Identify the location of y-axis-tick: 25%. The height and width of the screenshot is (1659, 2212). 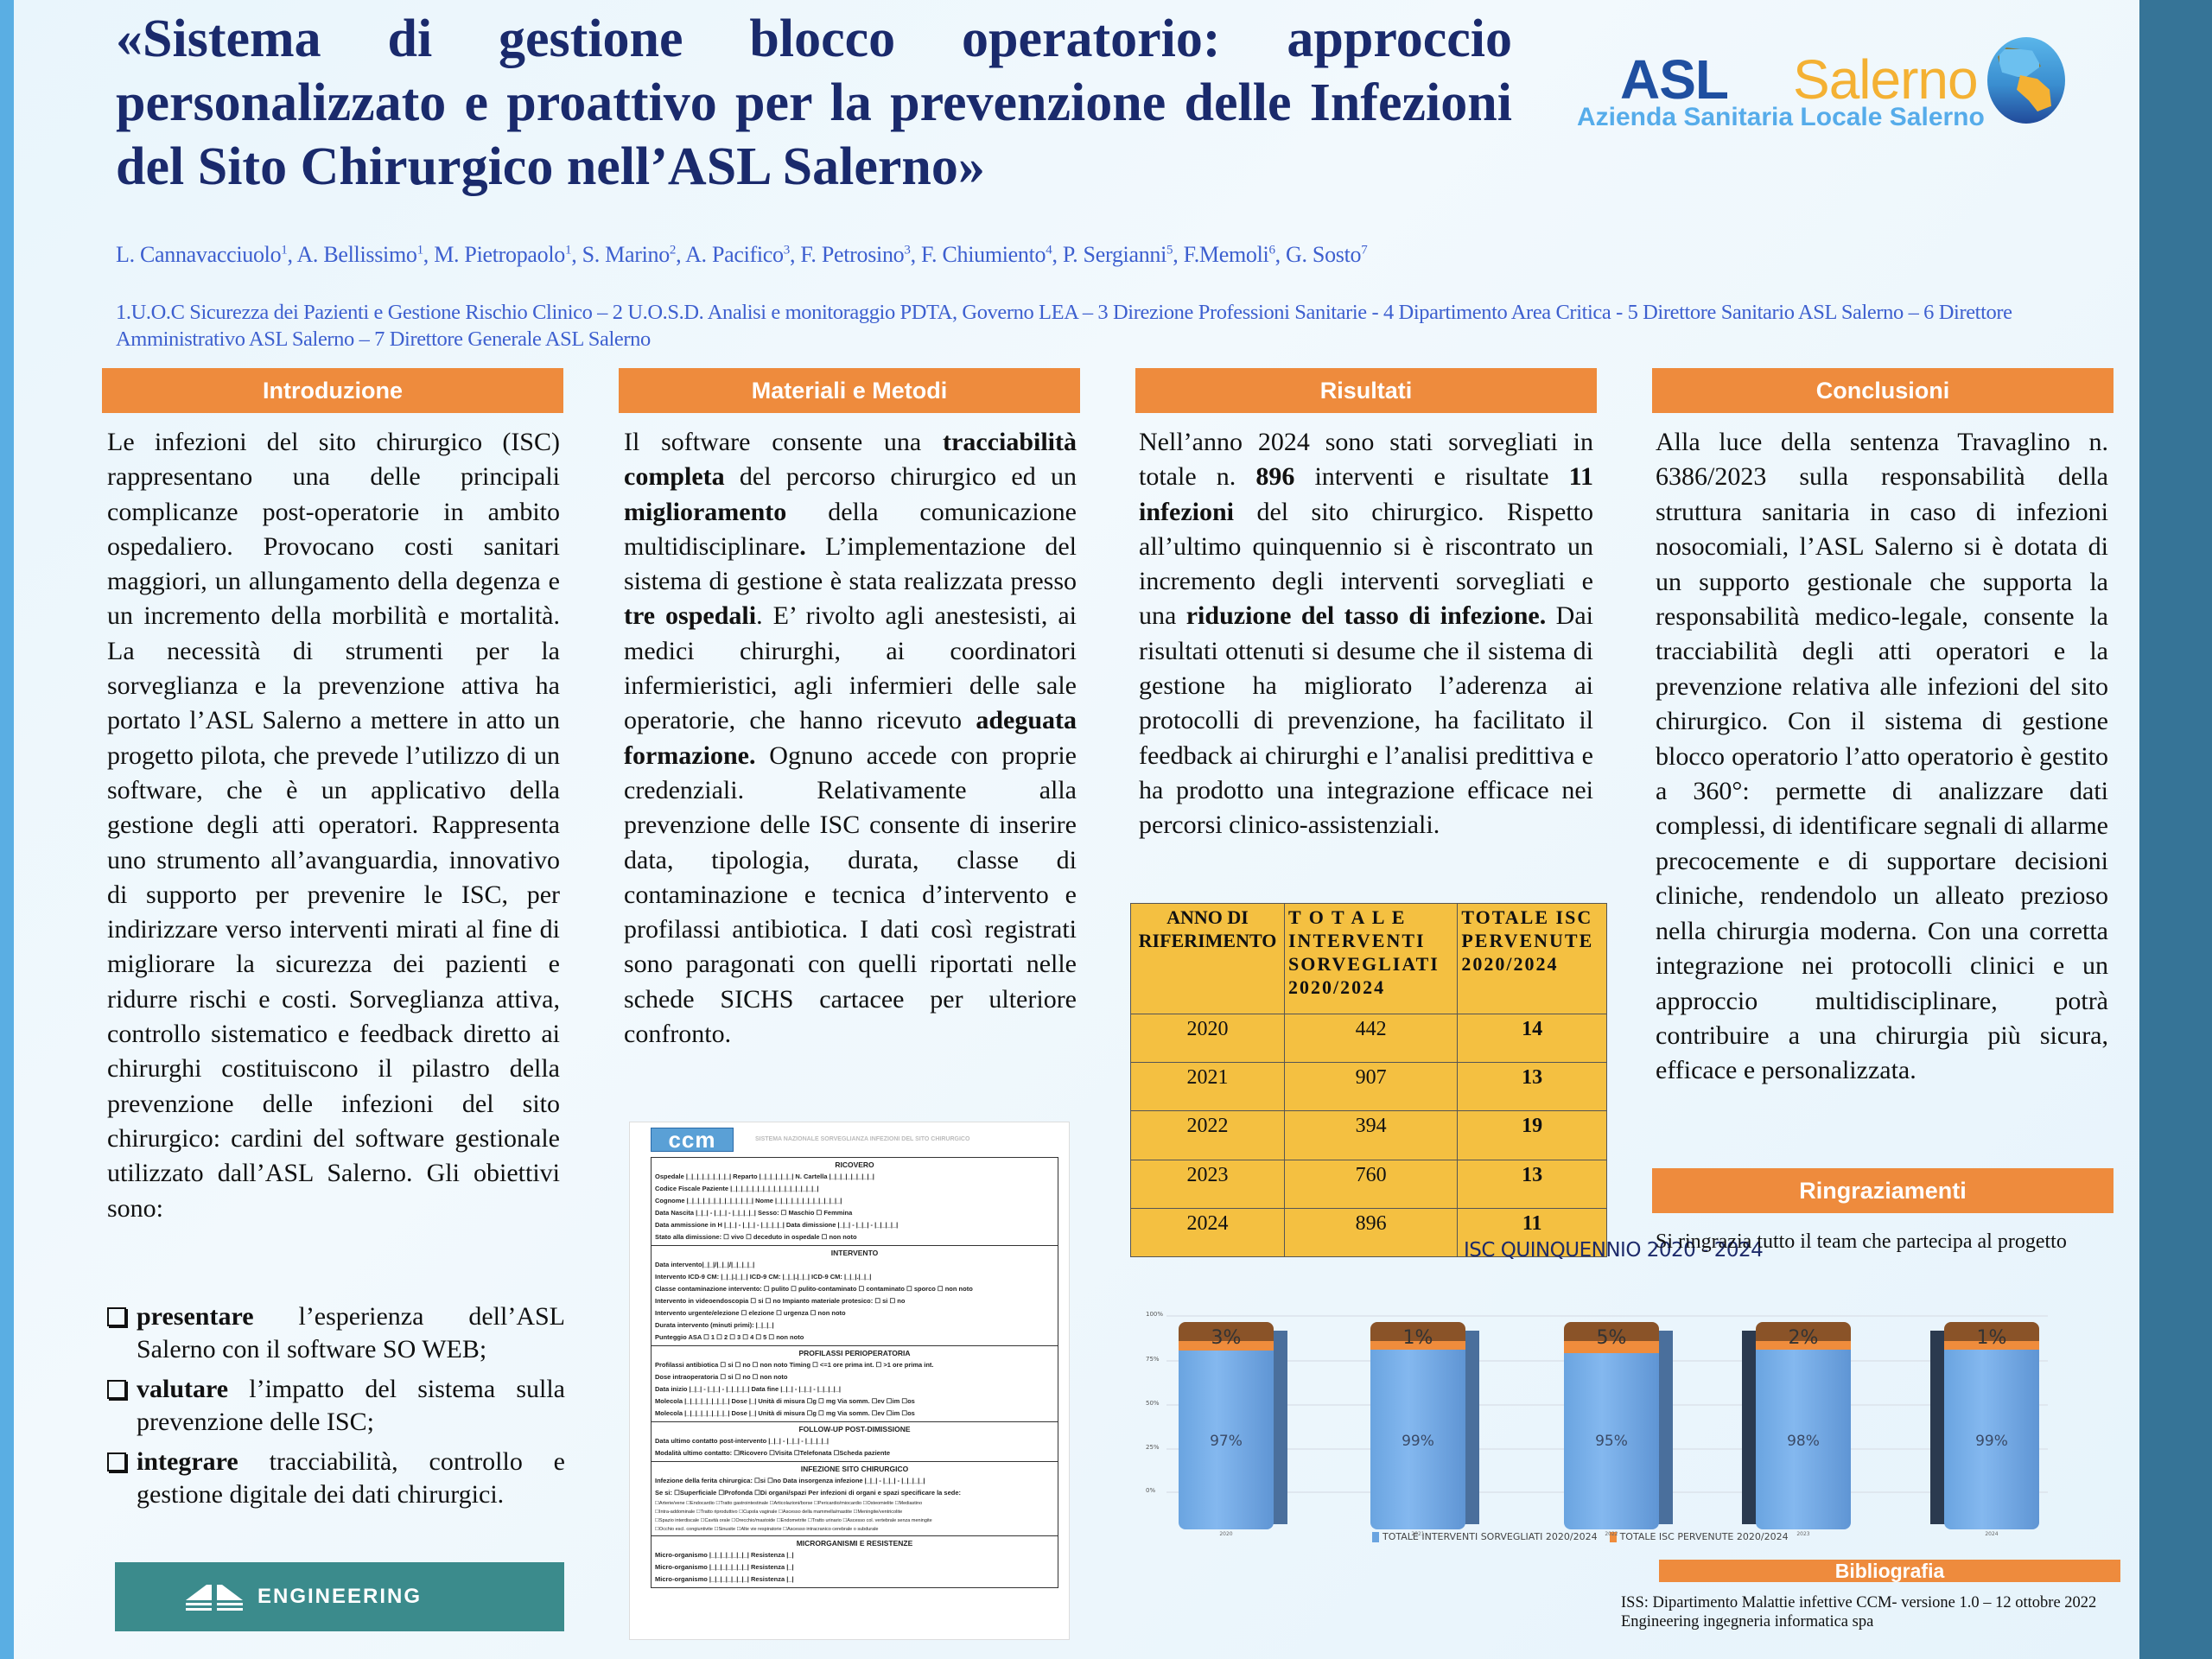
(1153, 1447).